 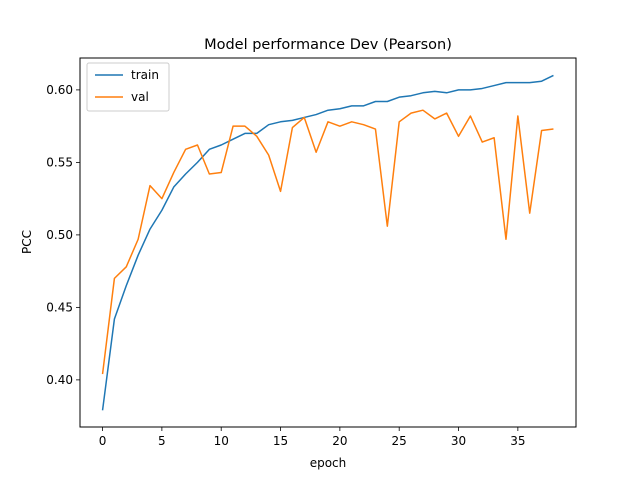 What do you see at coordinates (517, 441) in the screenshot?
I see `x-tick-label: 35` at bounding box center [517, 441].